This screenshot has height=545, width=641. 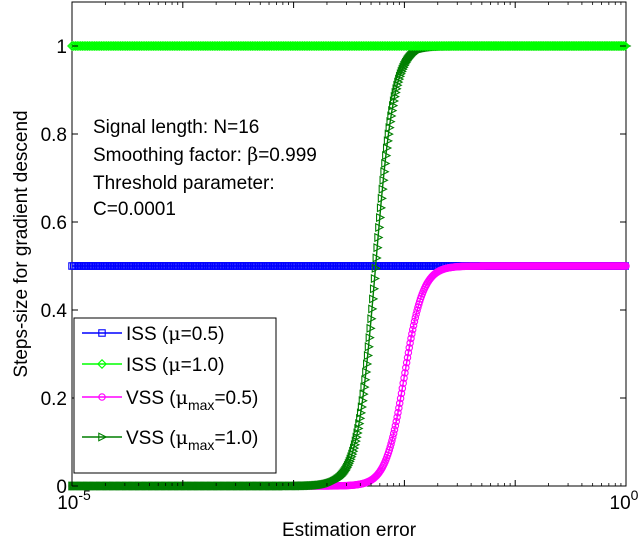 What do you see at coordinates (54, 135) in the screenshot?
I see `y-tick-label: 0.8` at bounding box center [54, 135].